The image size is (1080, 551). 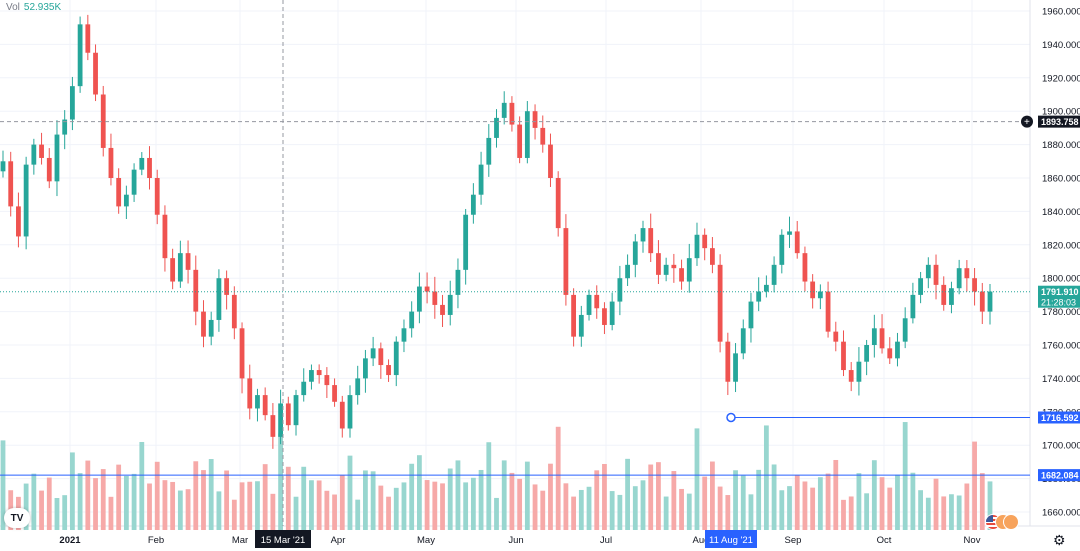 I want to click on highlight-time-label: 11 Aug '21, so click(x=731, y=540).